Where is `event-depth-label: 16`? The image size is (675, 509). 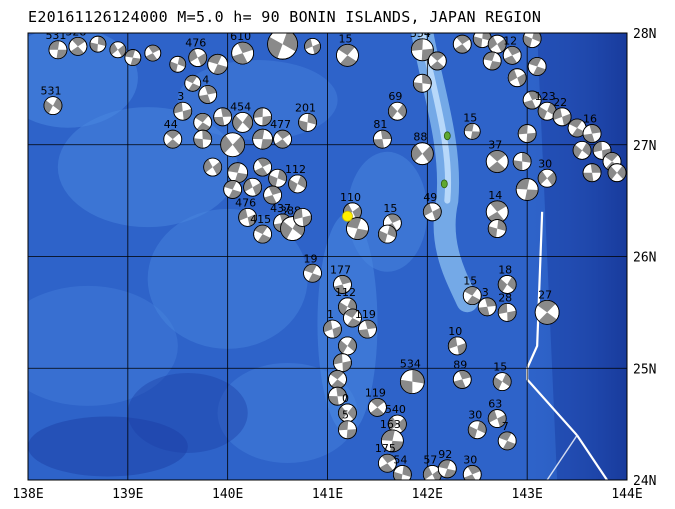 event-depth-label: 16 is located at coordinates (590, 119).